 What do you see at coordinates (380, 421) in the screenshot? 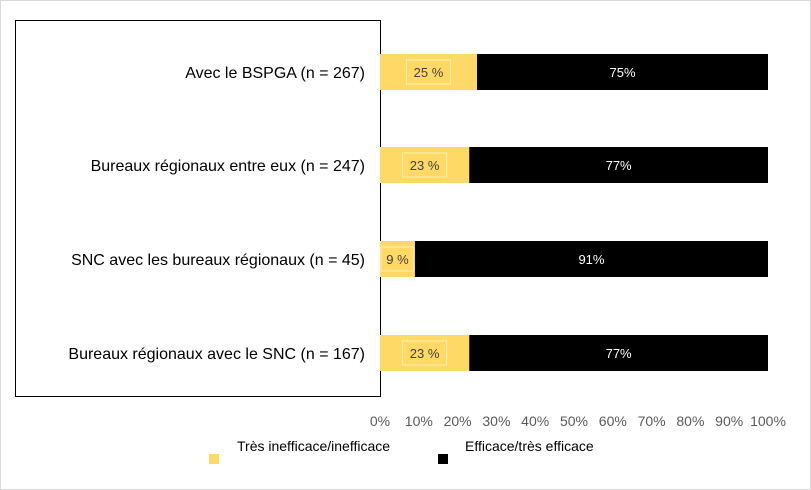
I see `x-tick-label-0: 0%` at bounding box center [380, 421].